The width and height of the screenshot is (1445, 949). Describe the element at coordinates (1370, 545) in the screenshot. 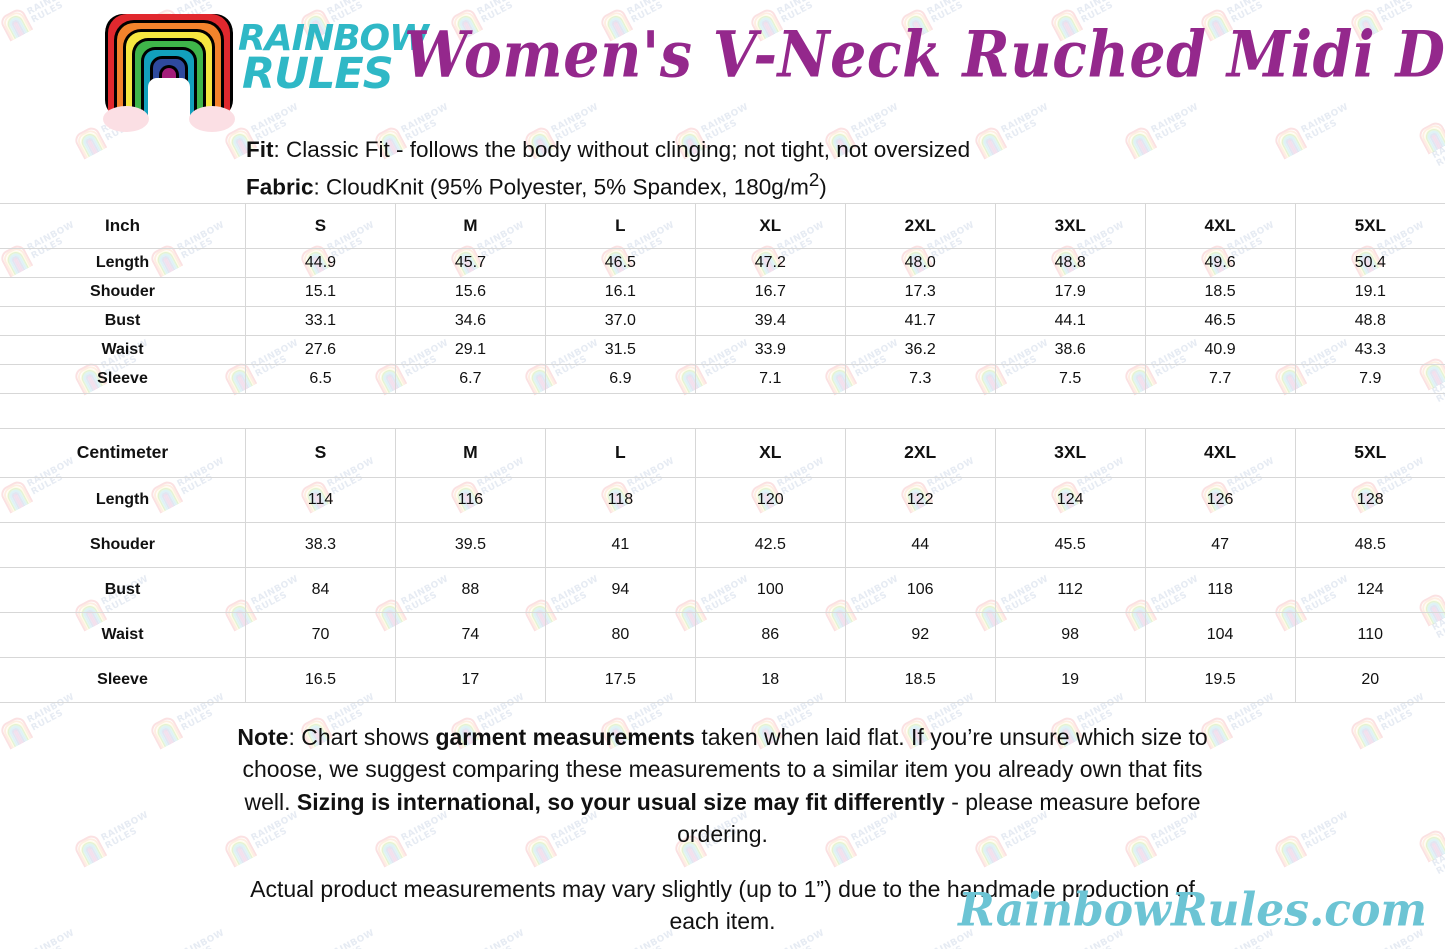

I see `measurement-value: 48.5` at that location.